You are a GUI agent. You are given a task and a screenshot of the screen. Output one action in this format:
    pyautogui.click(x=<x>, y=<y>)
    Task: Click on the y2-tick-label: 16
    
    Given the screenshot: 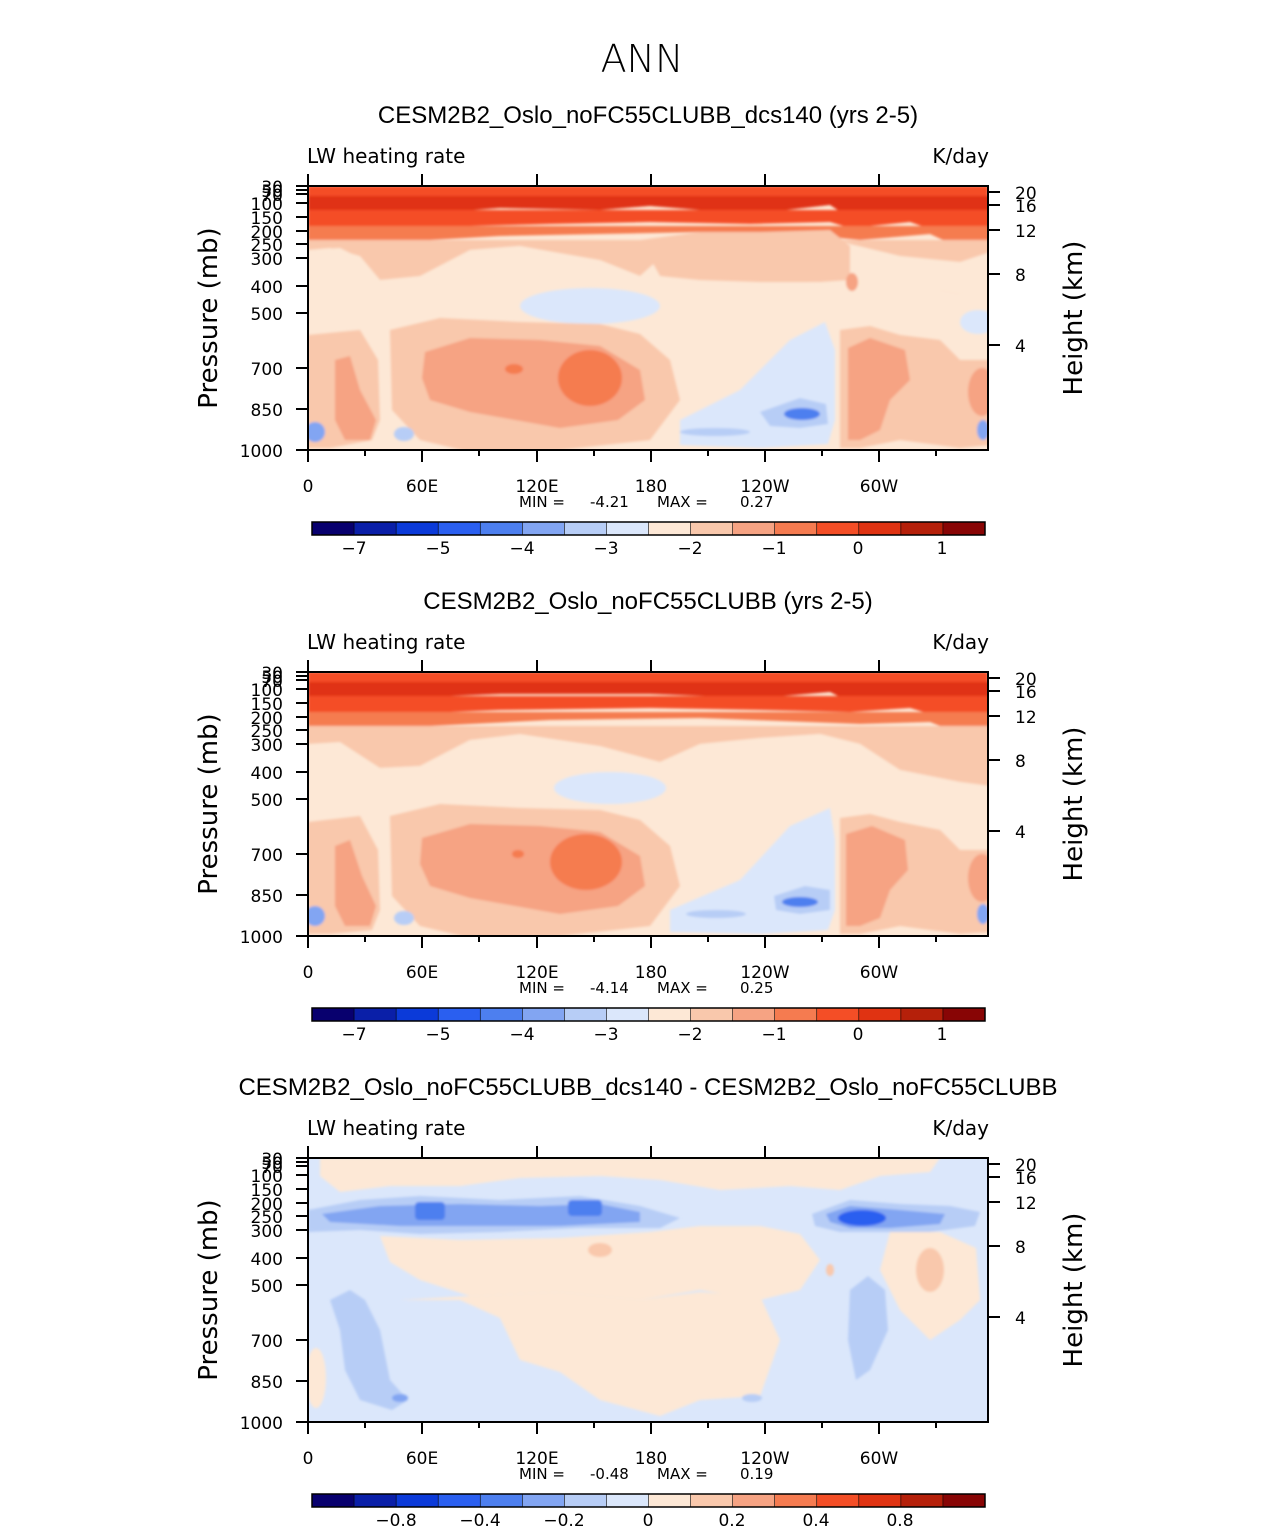 What is the action you would take?
    pyautogui.click(x=1026, y=693)
    